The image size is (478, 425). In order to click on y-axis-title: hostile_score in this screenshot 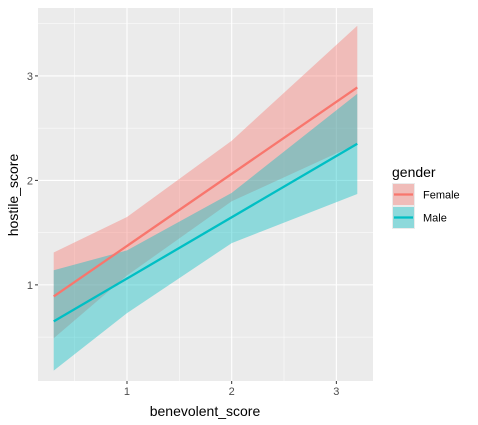, I will do `click(13, 195)`.